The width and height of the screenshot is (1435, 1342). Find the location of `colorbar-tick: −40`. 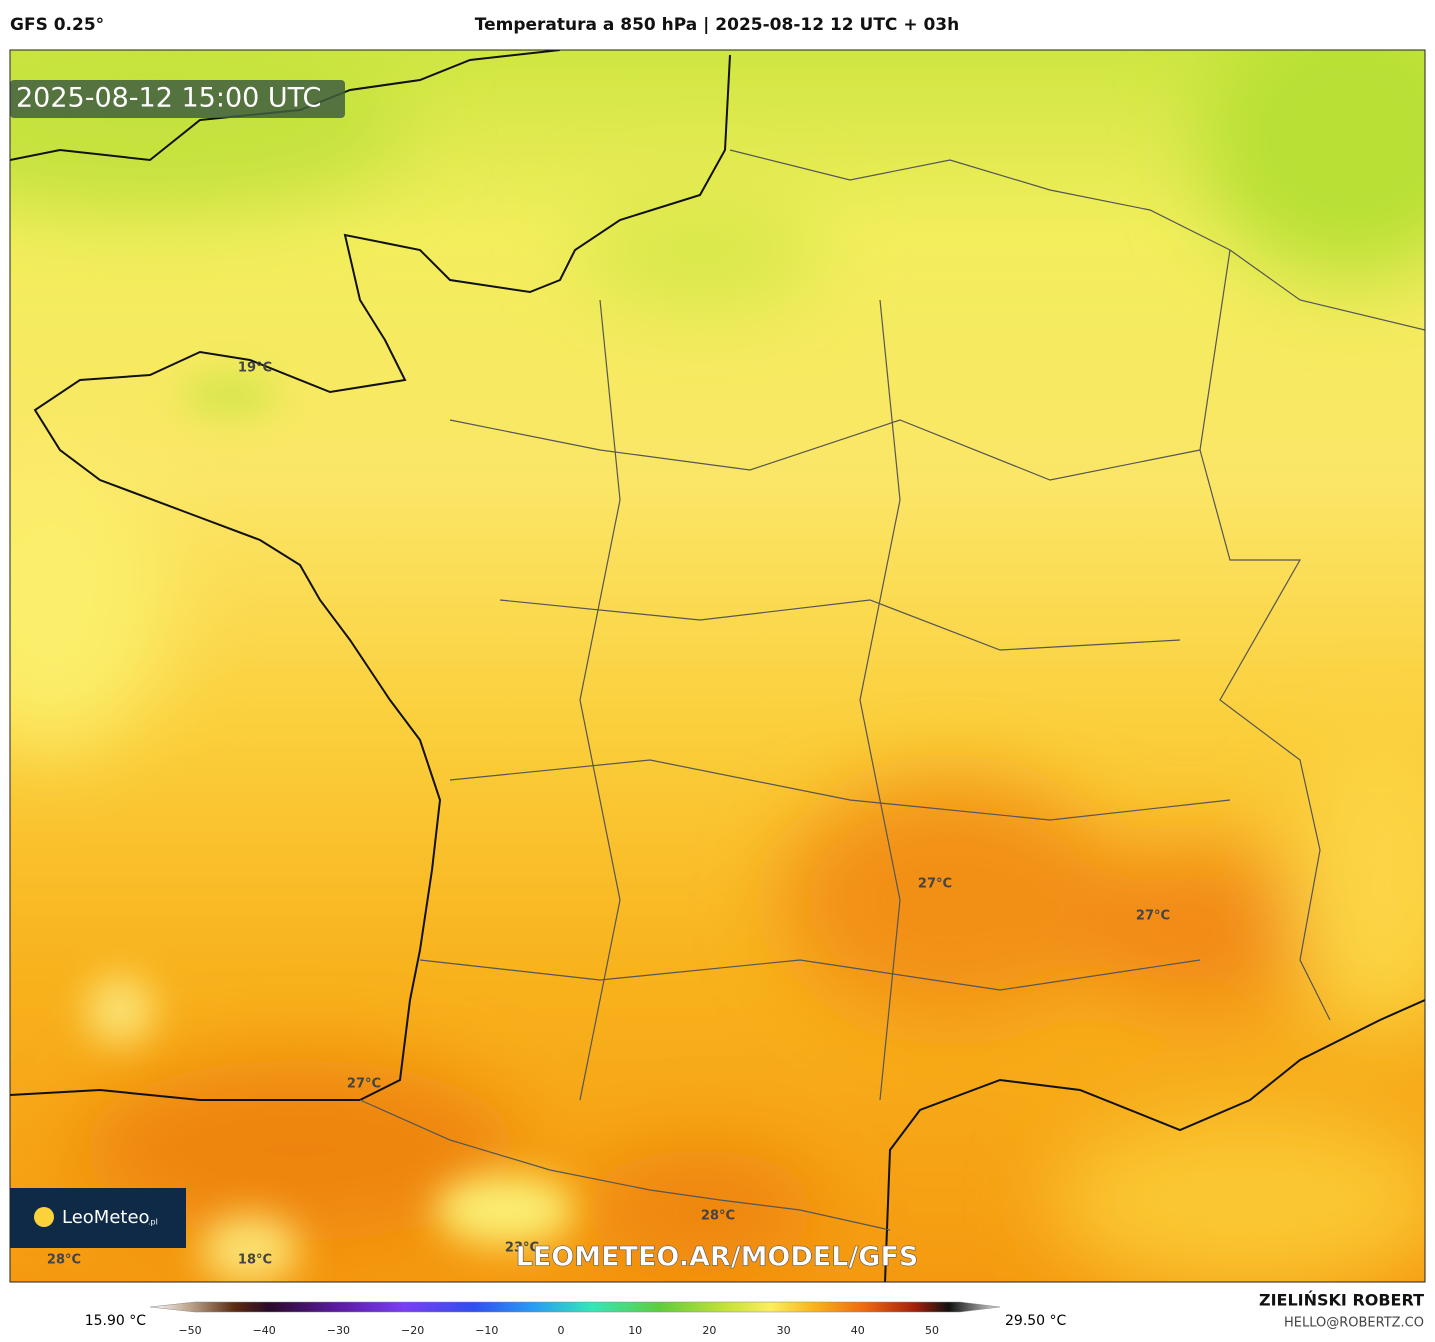

colorbar-tick: −40 is located at coordinates (264, 1330).